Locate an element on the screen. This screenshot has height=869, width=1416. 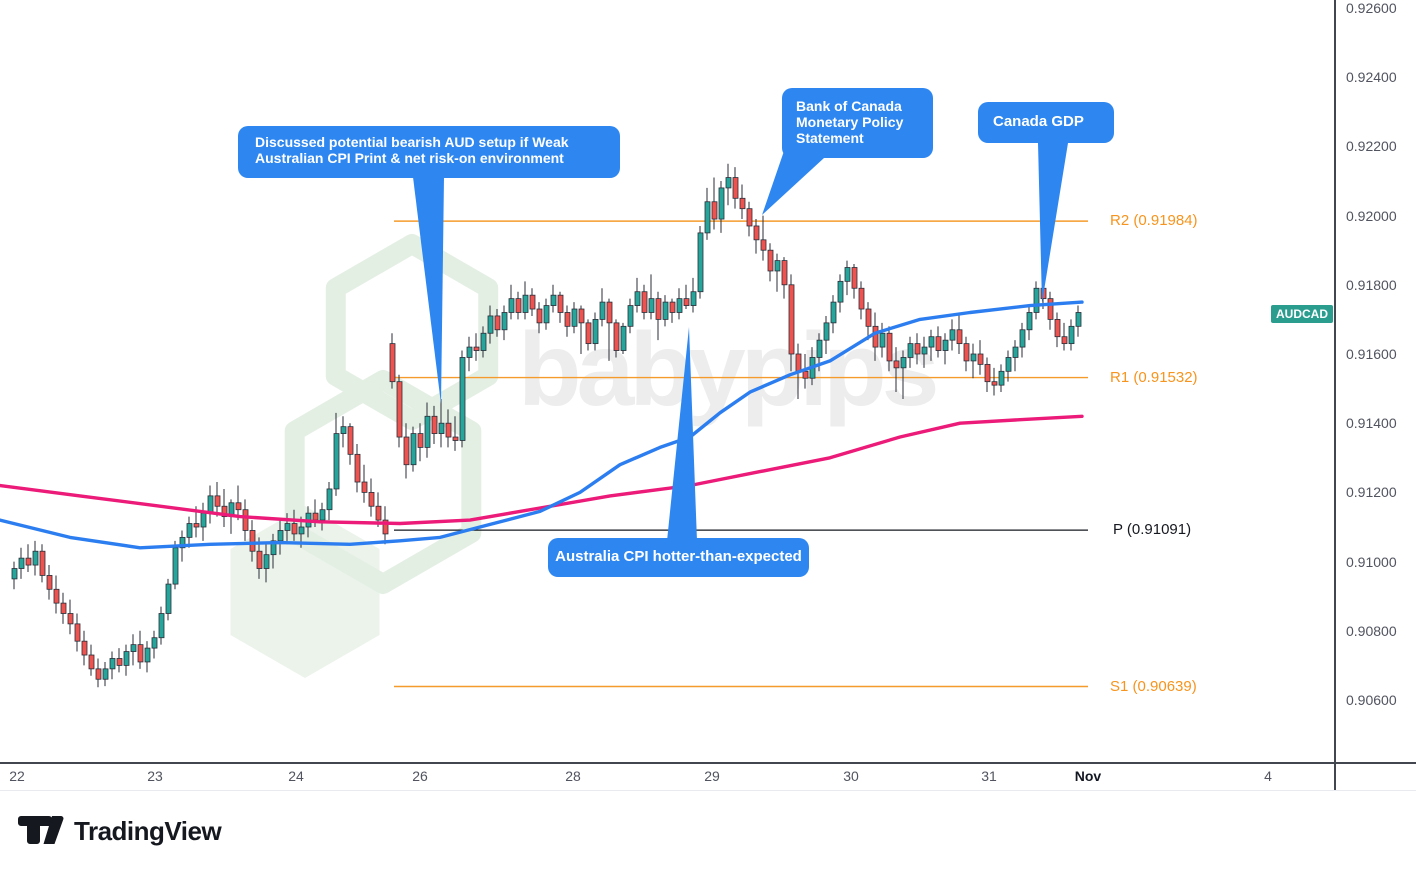
time-axis-label: 23 is located at coordinates (155, 776).